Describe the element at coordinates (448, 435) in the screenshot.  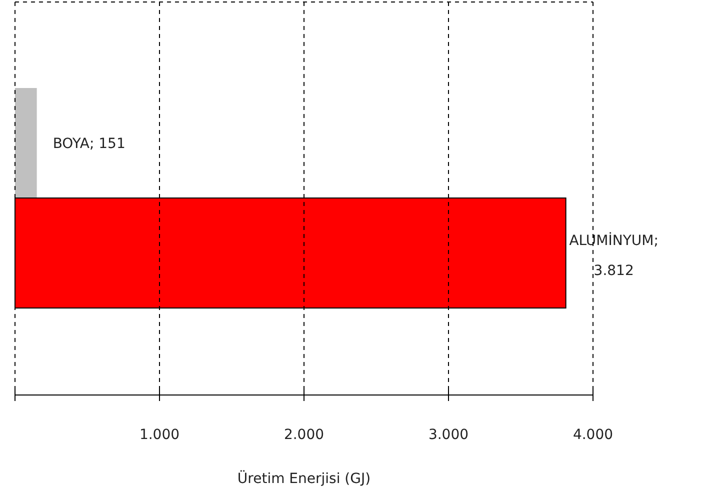
I see `x-tick-label: 3.000` at that location.